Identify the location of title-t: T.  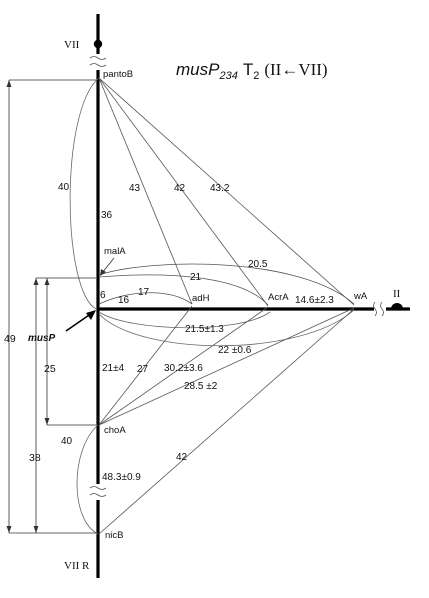
(248, 69).